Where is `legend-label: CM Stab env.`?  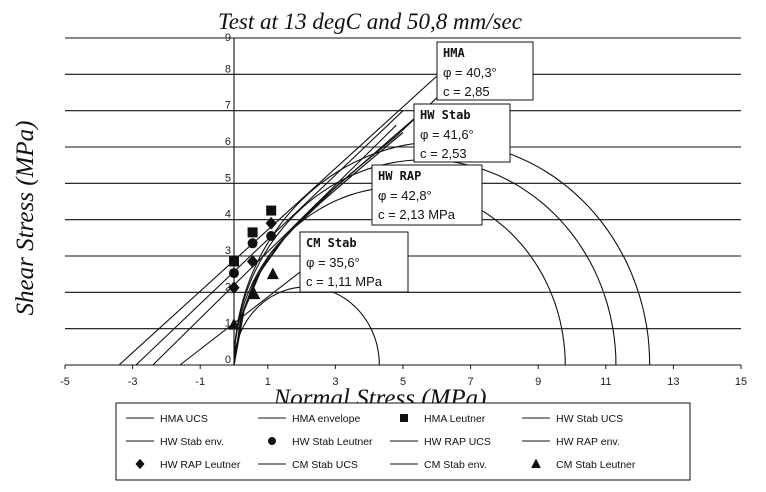
legend-label: CM Stab env. is located at coordinates (455, 465).